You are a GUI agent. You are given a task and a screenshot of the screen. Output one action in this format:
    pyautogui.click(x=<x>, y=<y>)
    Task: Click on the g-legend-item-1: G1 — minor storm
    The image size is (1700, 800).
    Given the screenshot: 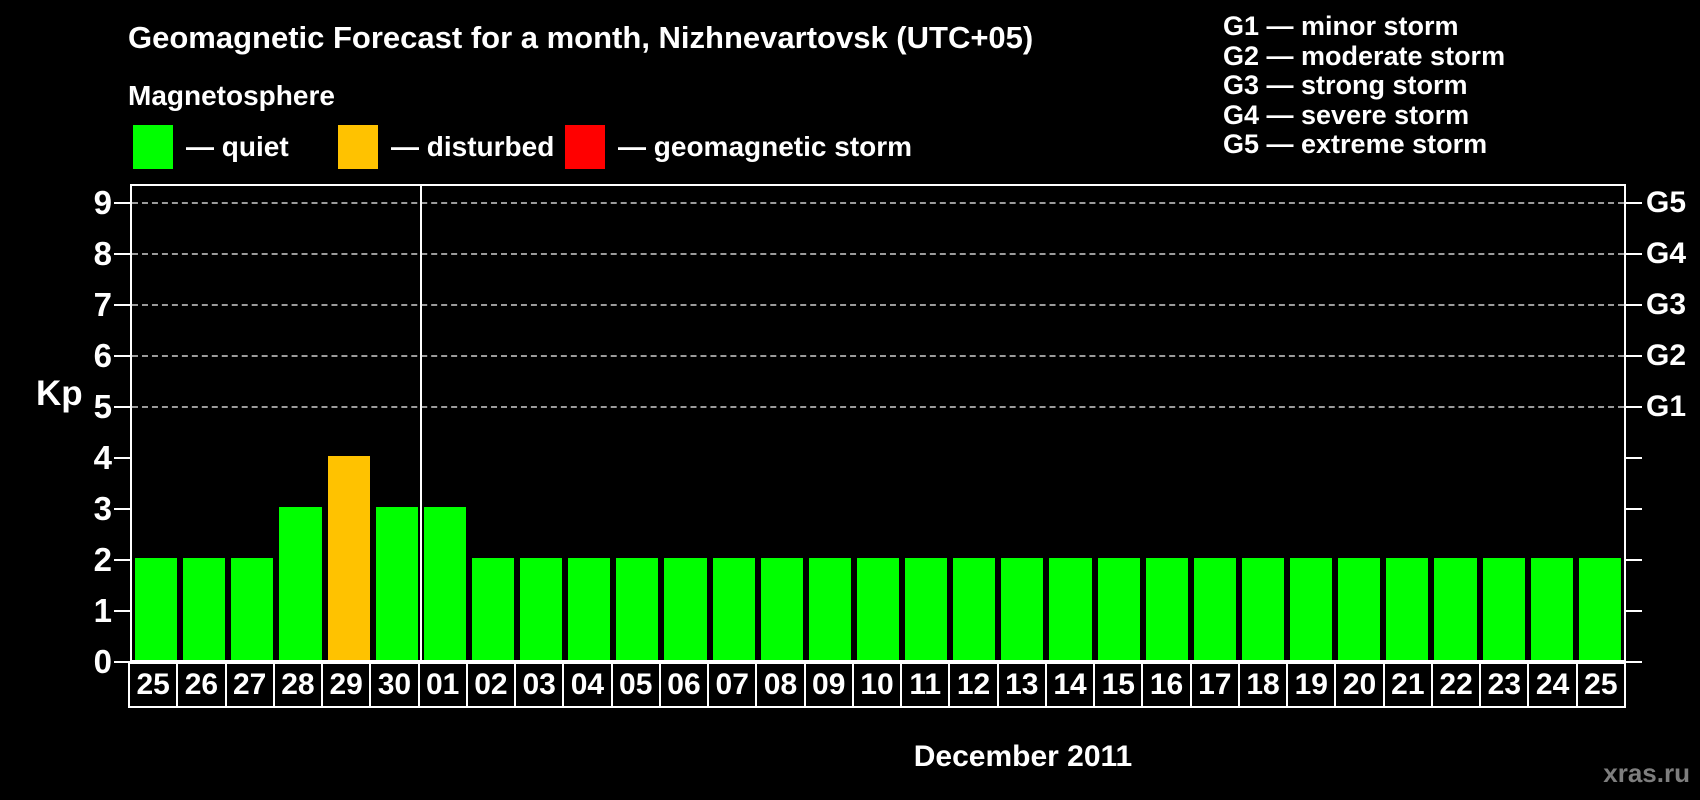 What is the action you would take?
    pyautogui.click(x=1341, y=26)
    